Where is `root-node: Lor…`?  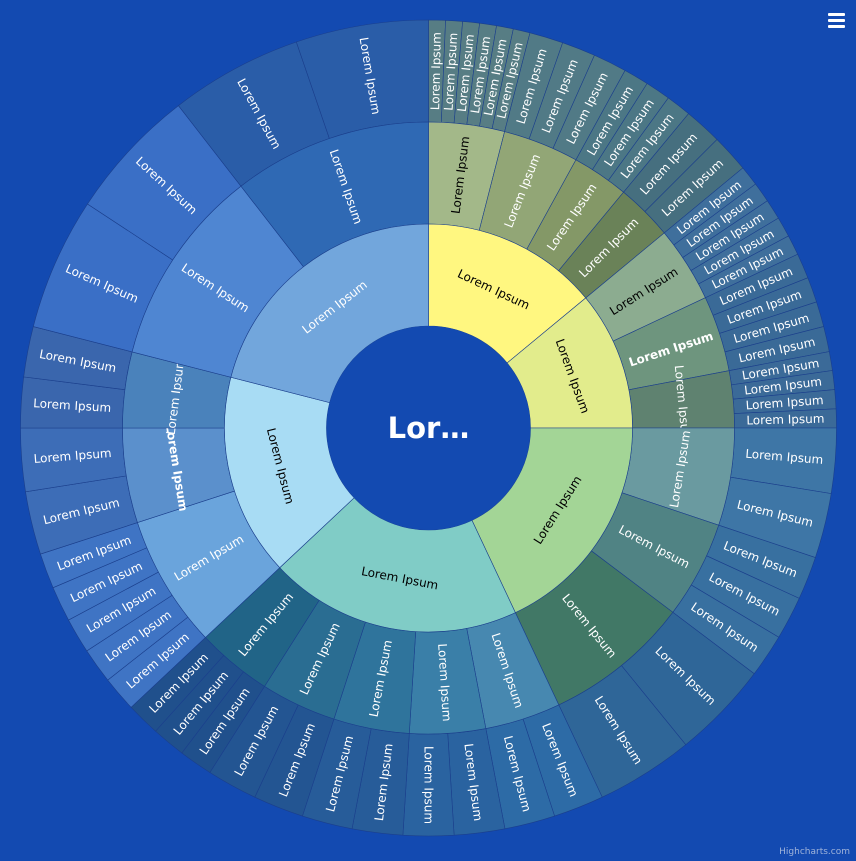
root-node: Lor… is located at coordinates (428, 428).